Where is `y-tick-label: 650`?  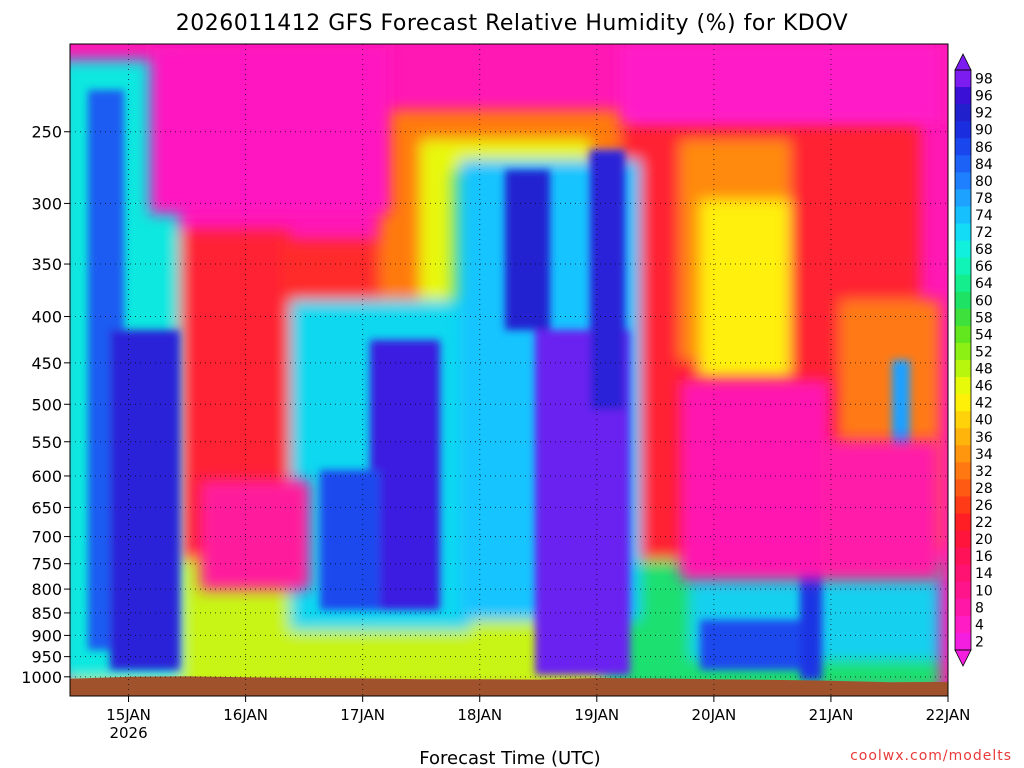
y-tick-label: 650 is located at coordinates (46, 507).